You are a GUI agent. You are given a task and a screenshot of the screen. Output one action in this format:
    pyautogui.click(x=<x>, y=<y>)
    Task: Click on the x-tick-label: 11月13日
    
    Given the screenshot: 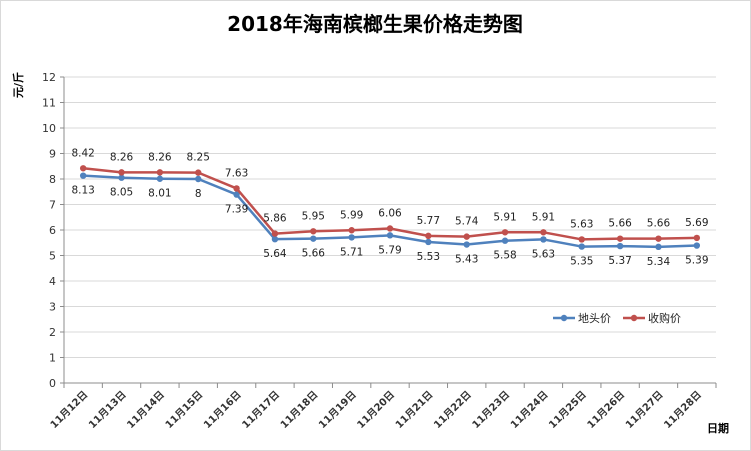 What is the action you would take?
    pyautogui.click(x=107, y=410)
    